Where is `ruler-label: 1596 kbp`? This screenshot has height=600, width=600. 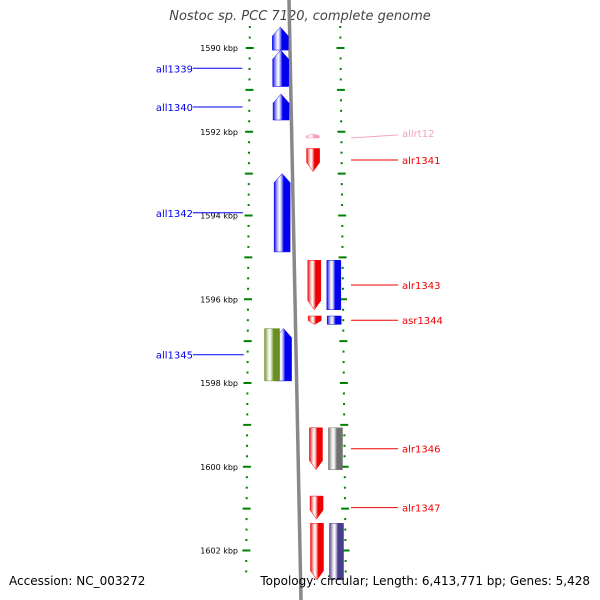
ruler-label: 1596 kbp is located at coordinates (219, 299).